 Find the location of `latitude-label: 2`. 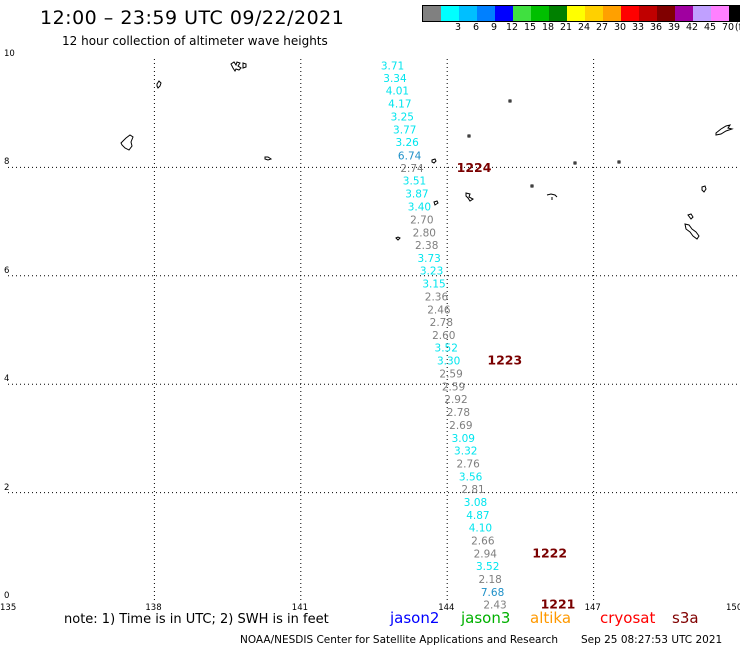

latitude-label: 2 is located at coordinates (7, 487).